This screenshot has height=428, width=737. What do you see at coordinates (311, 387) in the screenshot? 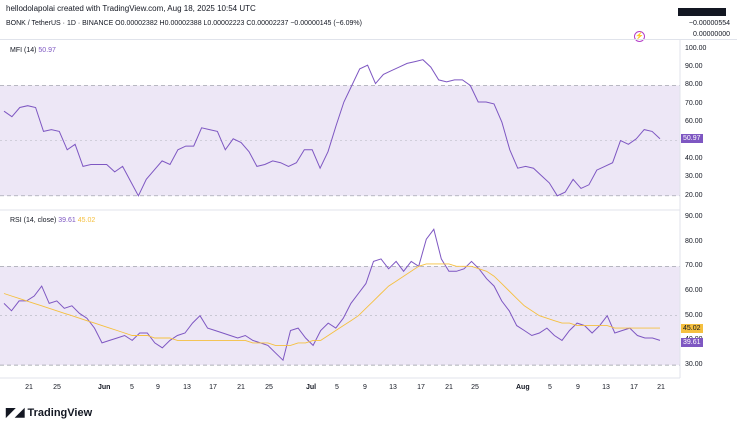
I see `xaxis-label: Jul` at bounding box center [311, 387].